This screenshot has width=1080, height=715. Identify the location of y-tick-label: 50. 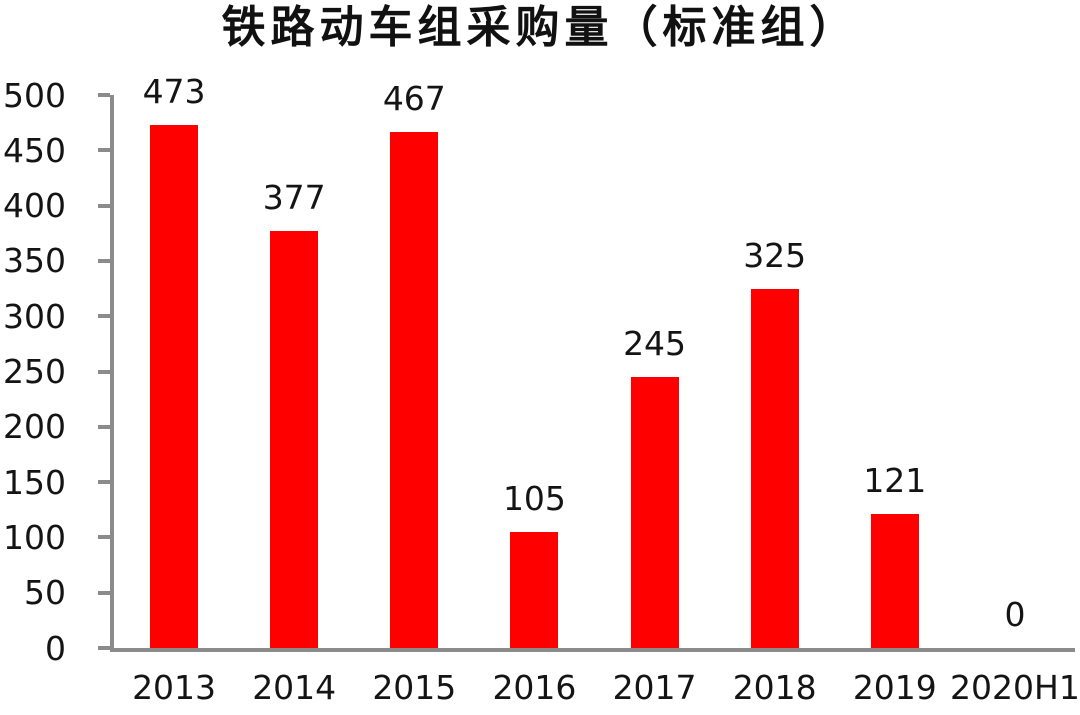
(45, 593).